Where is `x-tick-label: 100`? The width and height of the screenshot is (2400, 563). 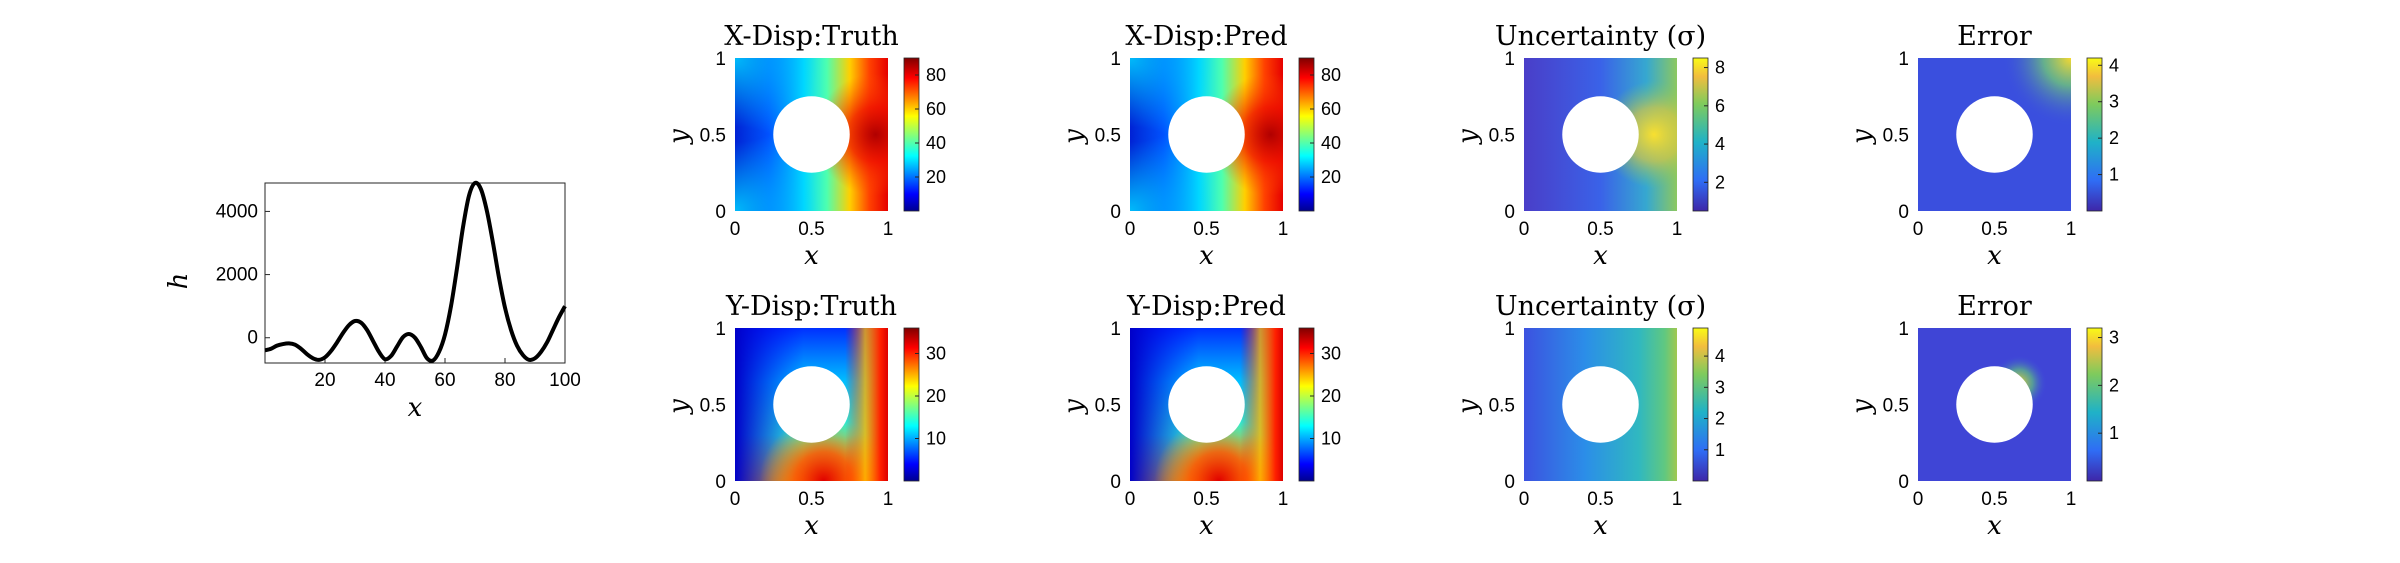 x-tick-label: 100 is located at coordinates (565, 380).